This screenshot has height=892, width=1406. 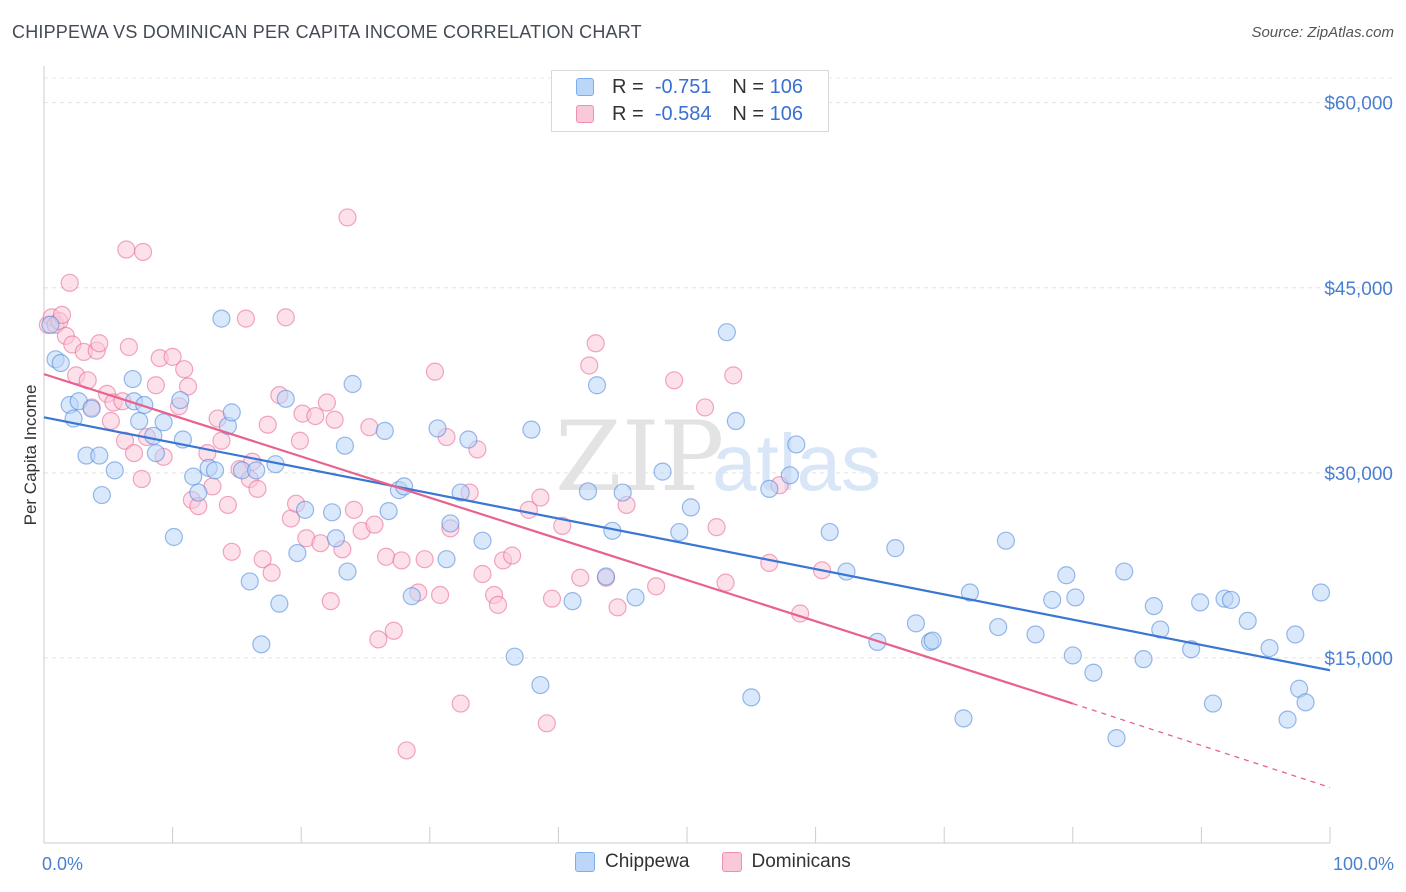 What do you see at coordinates (30, 455) in the screenshot?
I see `y-axis-label: Per Capita Income` at bounding box center [30, 455].